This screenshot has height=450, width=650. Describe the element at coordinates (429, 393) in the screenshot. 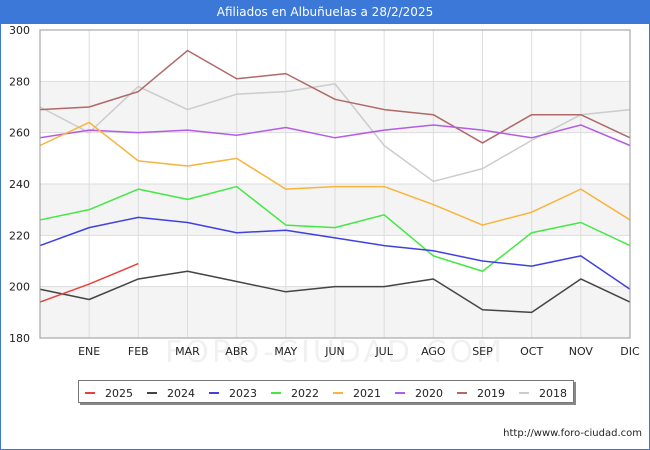

I see `legend-label-2020: 2020` at that location.